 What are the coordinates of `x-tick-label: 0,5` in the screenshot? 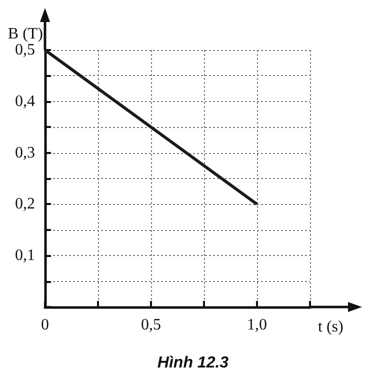 It's located at (151, 325).